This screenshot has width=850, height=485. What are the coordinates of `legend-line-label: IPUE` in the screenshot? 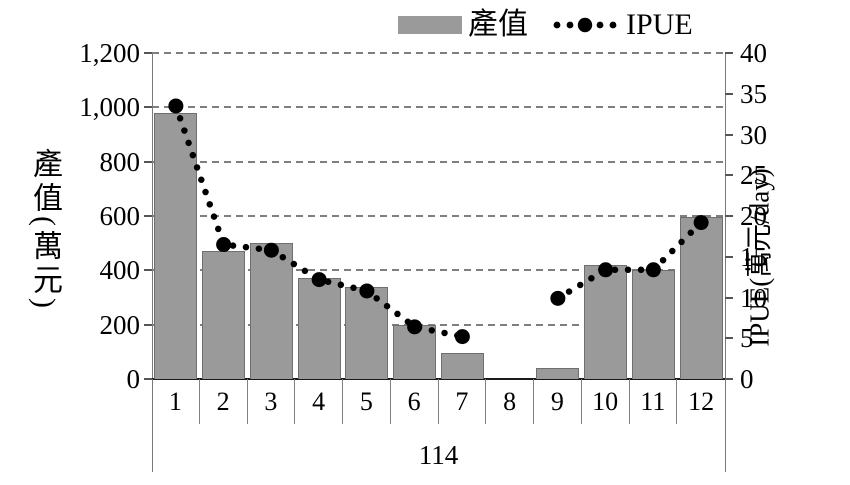 It's located at (659, 24).